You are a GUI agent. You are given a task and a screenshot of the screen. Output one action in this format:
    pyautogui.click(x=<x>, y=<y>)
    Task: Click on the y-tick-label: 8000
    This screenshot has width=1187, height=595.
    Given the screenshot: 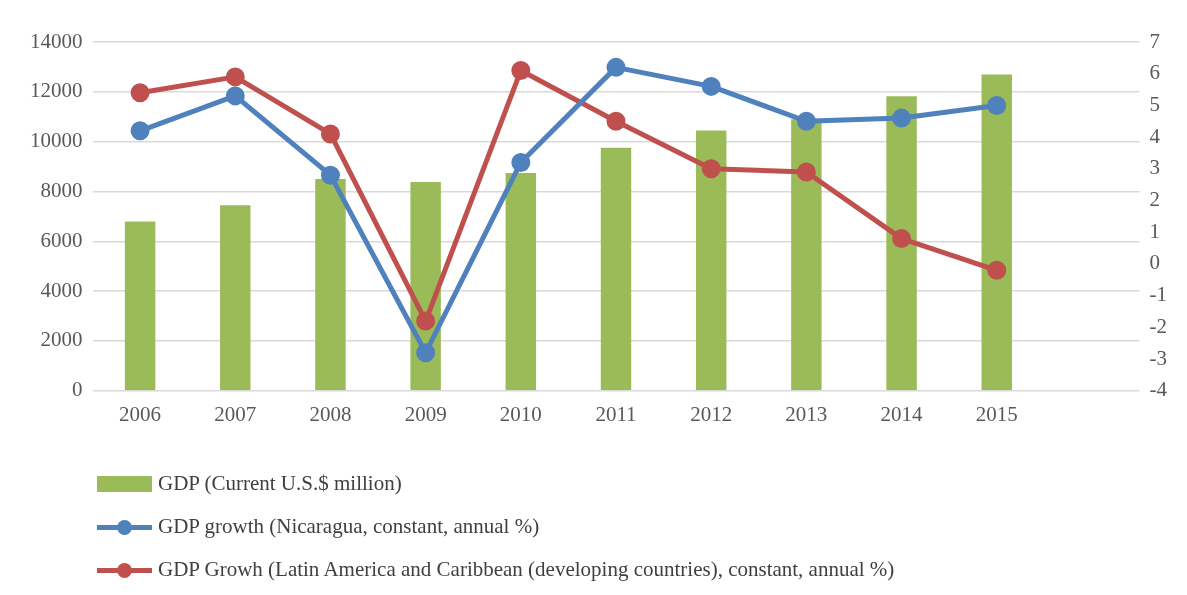 What is the action you would take?
    pyautogui.click(x=61, y=190)
    